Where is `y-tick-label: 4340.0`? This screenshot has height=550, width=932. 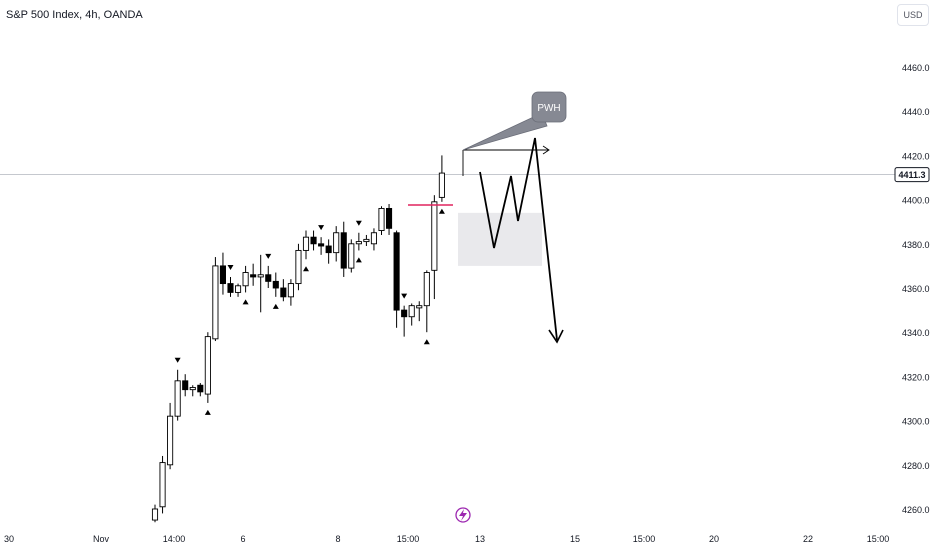 y-tick-label: 4340.0 is located at coordinates (916, 333).